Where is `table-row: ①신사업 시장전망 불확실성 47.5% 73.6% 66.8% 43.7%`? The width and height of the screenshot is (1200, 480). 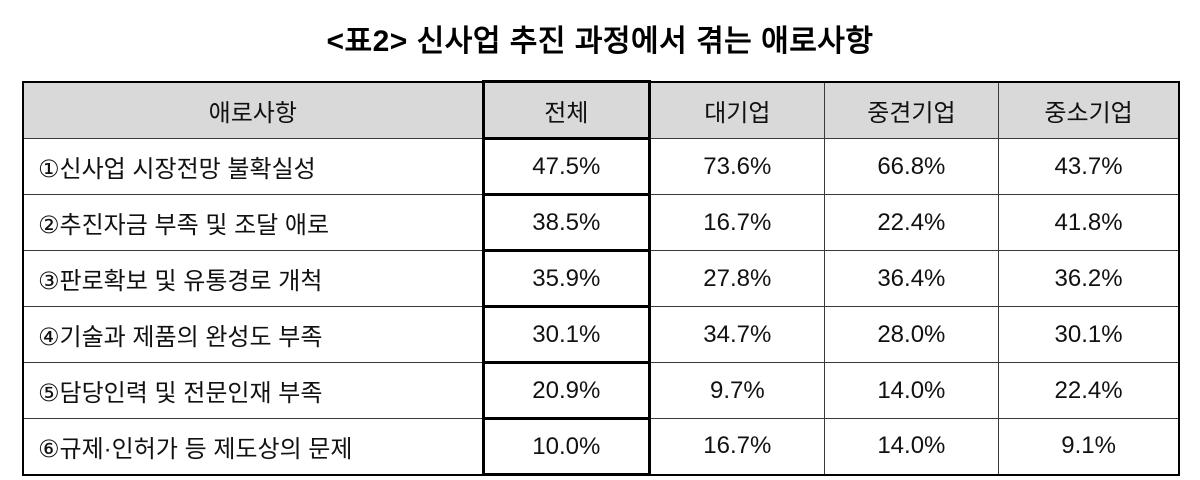
table-row: ①신사업 시장전망 불확실성 47.5% 73.6% 66.8% 43.7% is located at coordinates (601, 166).